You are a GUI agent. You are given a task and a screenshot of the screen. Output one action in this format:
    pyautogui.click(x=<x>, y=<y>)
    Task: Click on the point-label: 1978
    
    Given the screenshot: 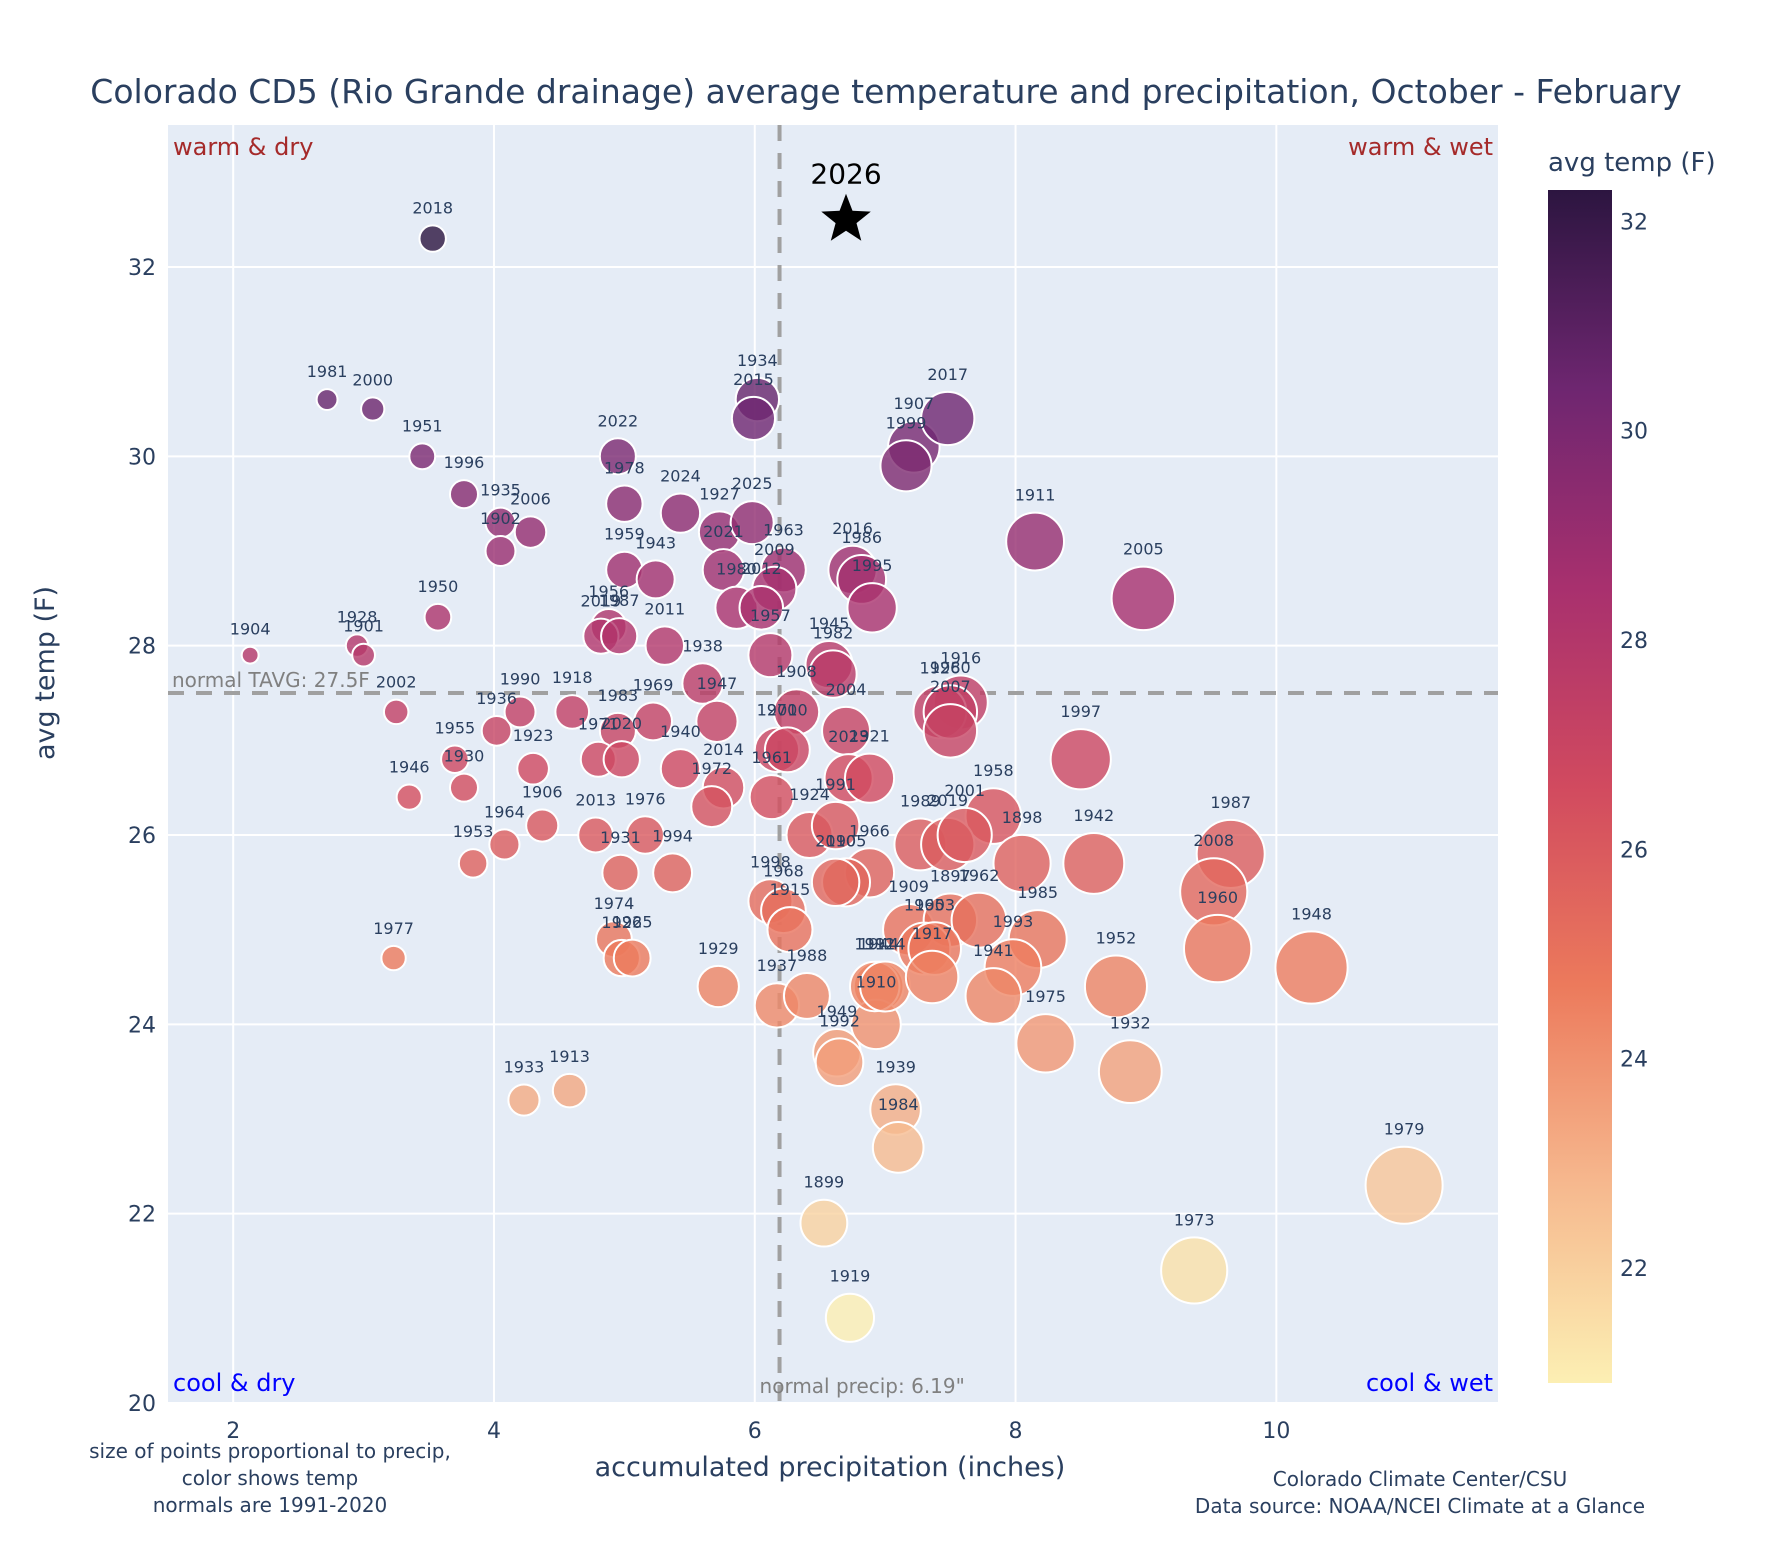 What is the action you would take?
    pyautogui.click(x=624, y=467)
    